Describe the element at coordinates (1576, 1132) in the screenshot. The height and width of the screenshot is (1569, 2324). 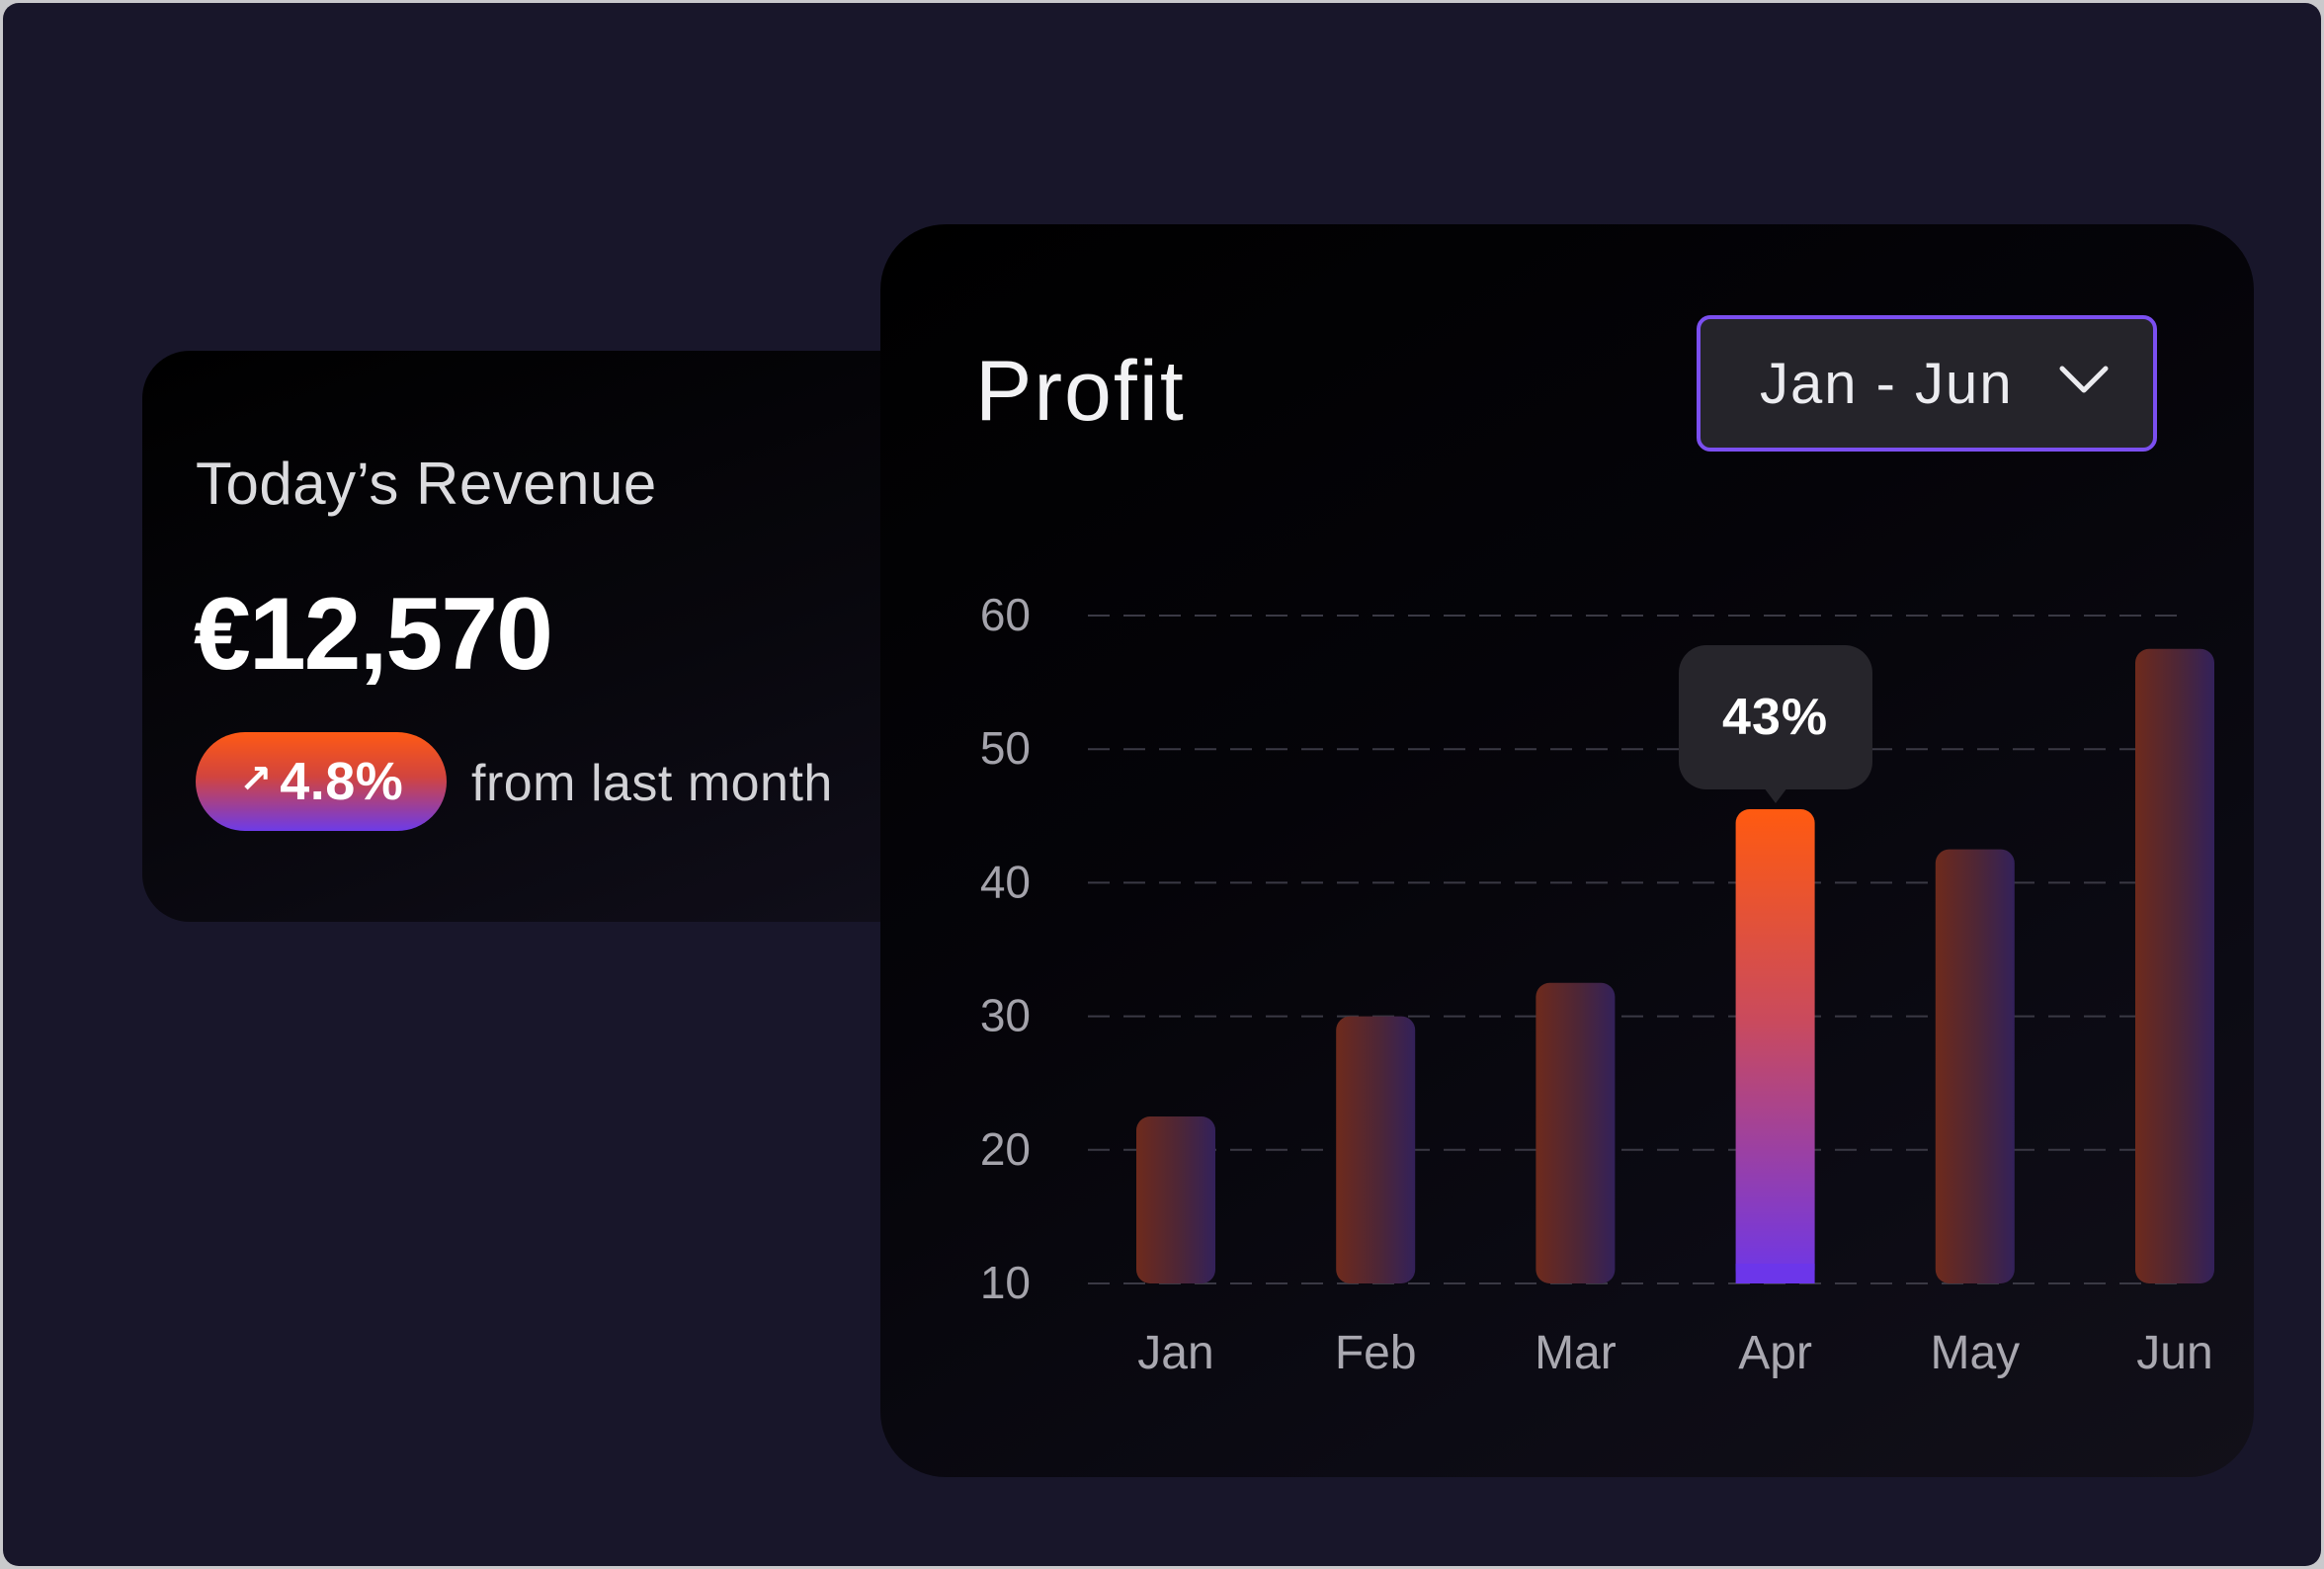
I see `bar-mar` at that location.